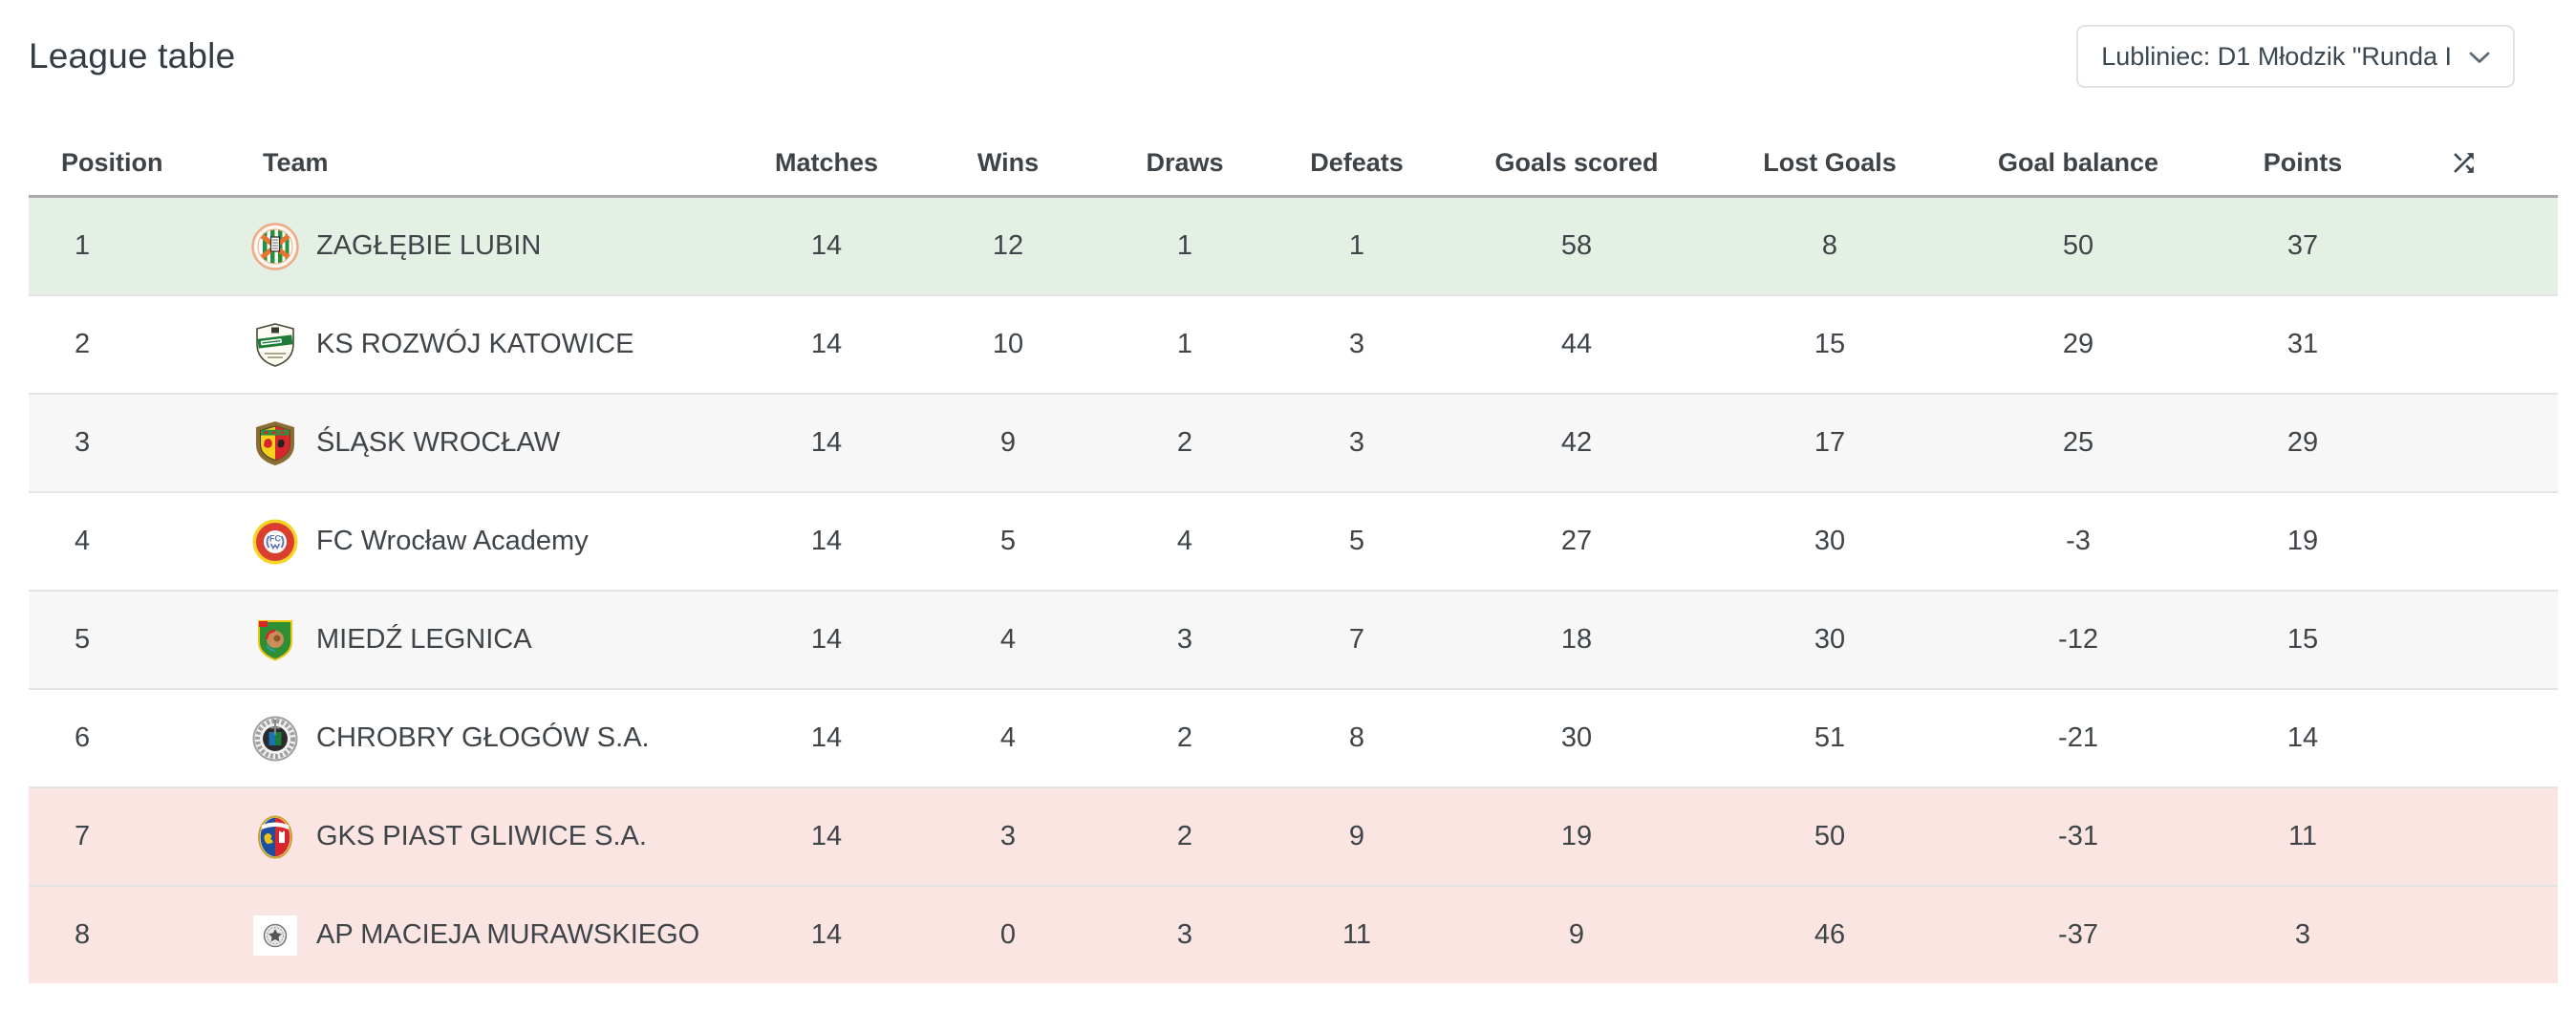 The height and width of the screenshot is (1034, 2576). Describe the element at coordinates (1356, 737) in the screenshot. I see `defeats-cell: 8` at that location.